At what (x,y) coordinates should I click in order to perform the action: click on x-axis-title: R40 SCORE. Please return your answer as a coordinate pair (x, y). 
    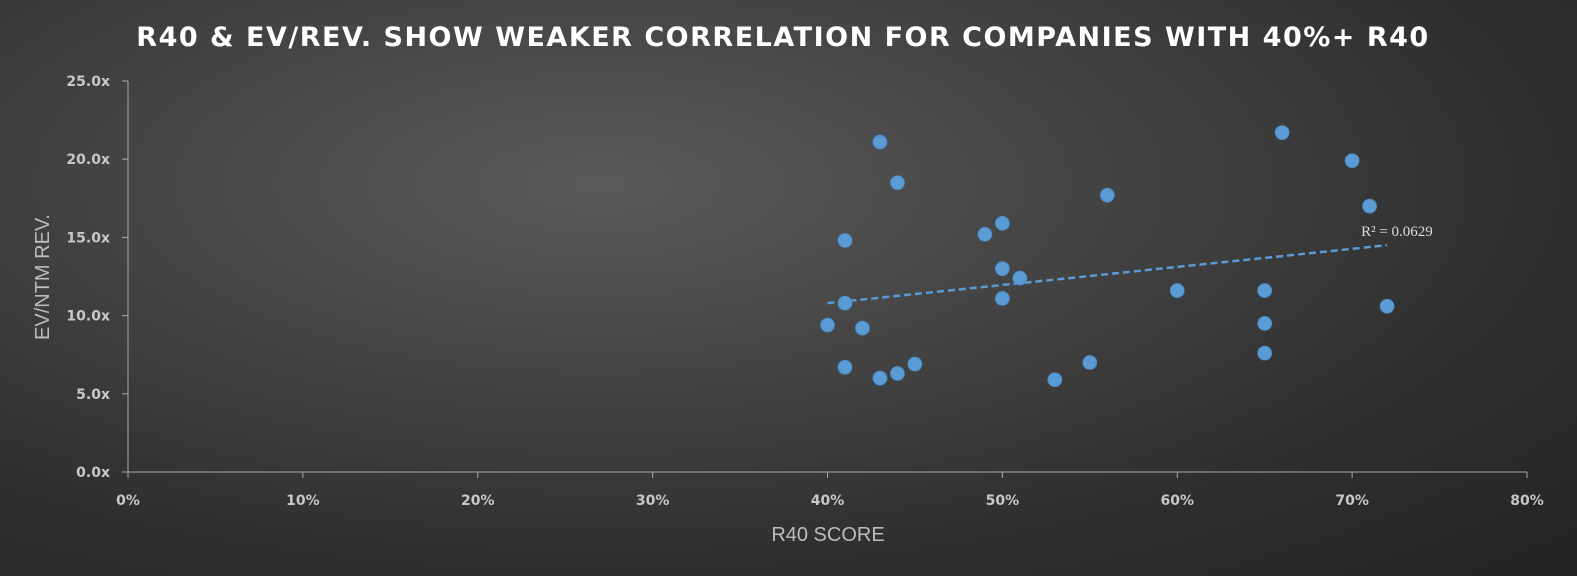
    Looking at the image, I should click on (827, 535).